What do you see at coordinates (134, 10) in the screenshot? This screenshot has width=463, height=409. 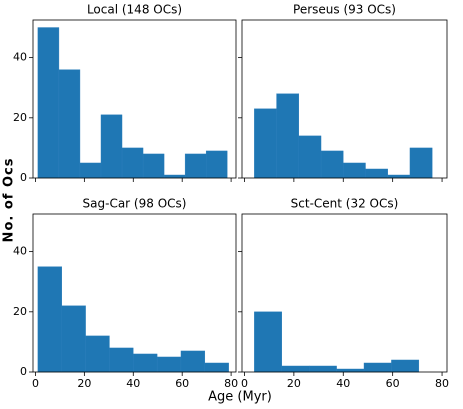 I see `subplot-title: Local (148 OCs)` at bounding box center [134, 10].